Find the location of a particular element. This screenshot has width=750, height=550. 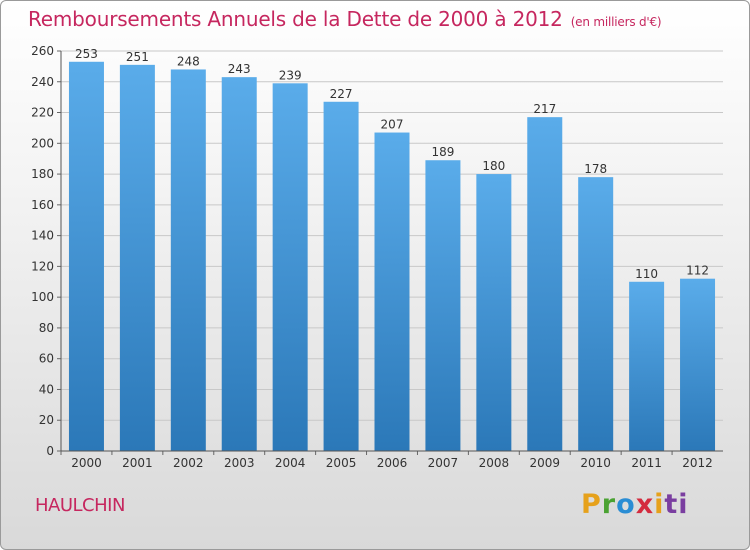

data-label: 243 is located at coordinates (239, 69).